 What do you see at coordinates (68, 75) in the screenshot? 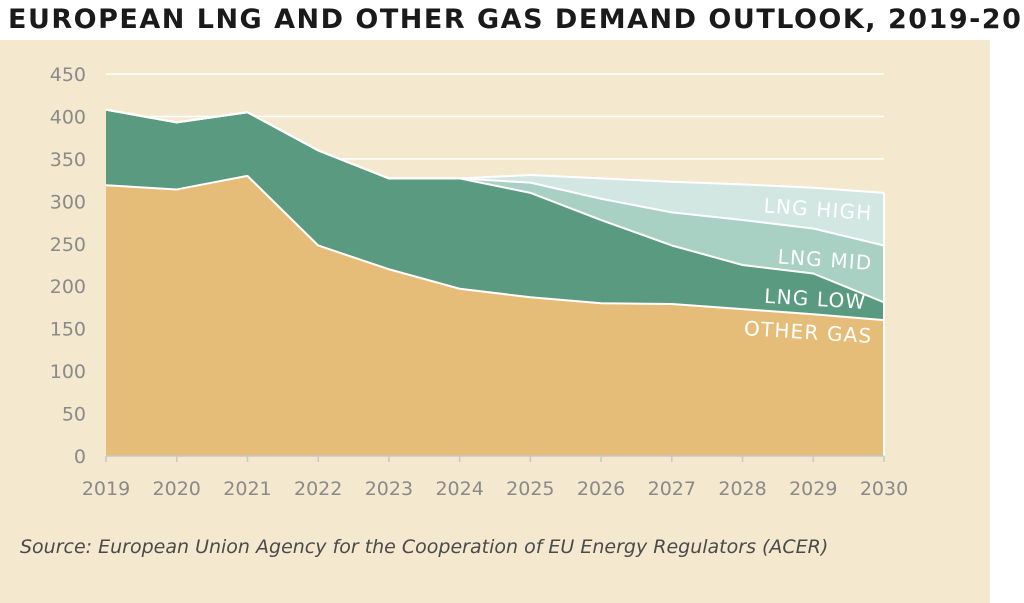
I see `y-tick-label-450: 450` at bounding box center [68, 75].